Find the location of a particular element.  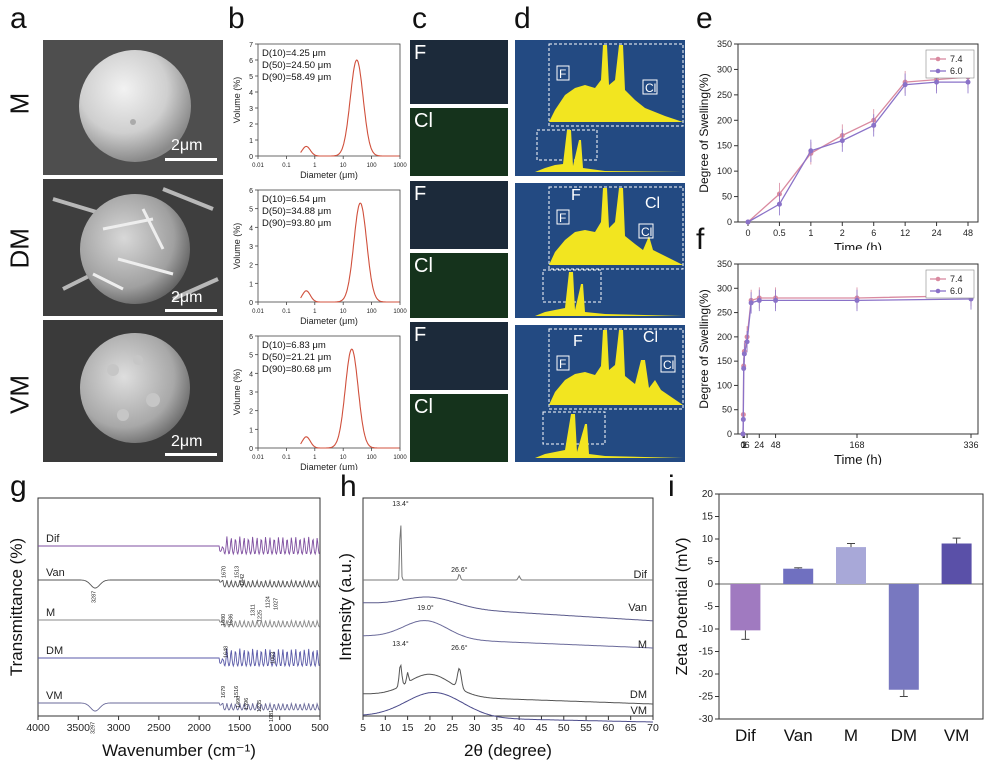

y-tick-label: 10 is located at coordinates (708, 539).